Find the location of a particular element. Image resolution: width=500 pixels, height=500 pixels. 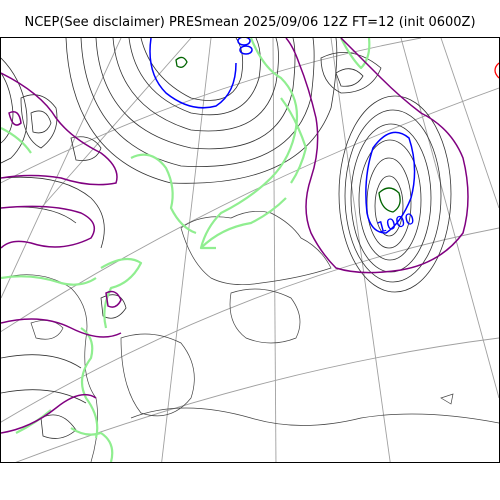

isobars-high is located at coordinates (496, 70).